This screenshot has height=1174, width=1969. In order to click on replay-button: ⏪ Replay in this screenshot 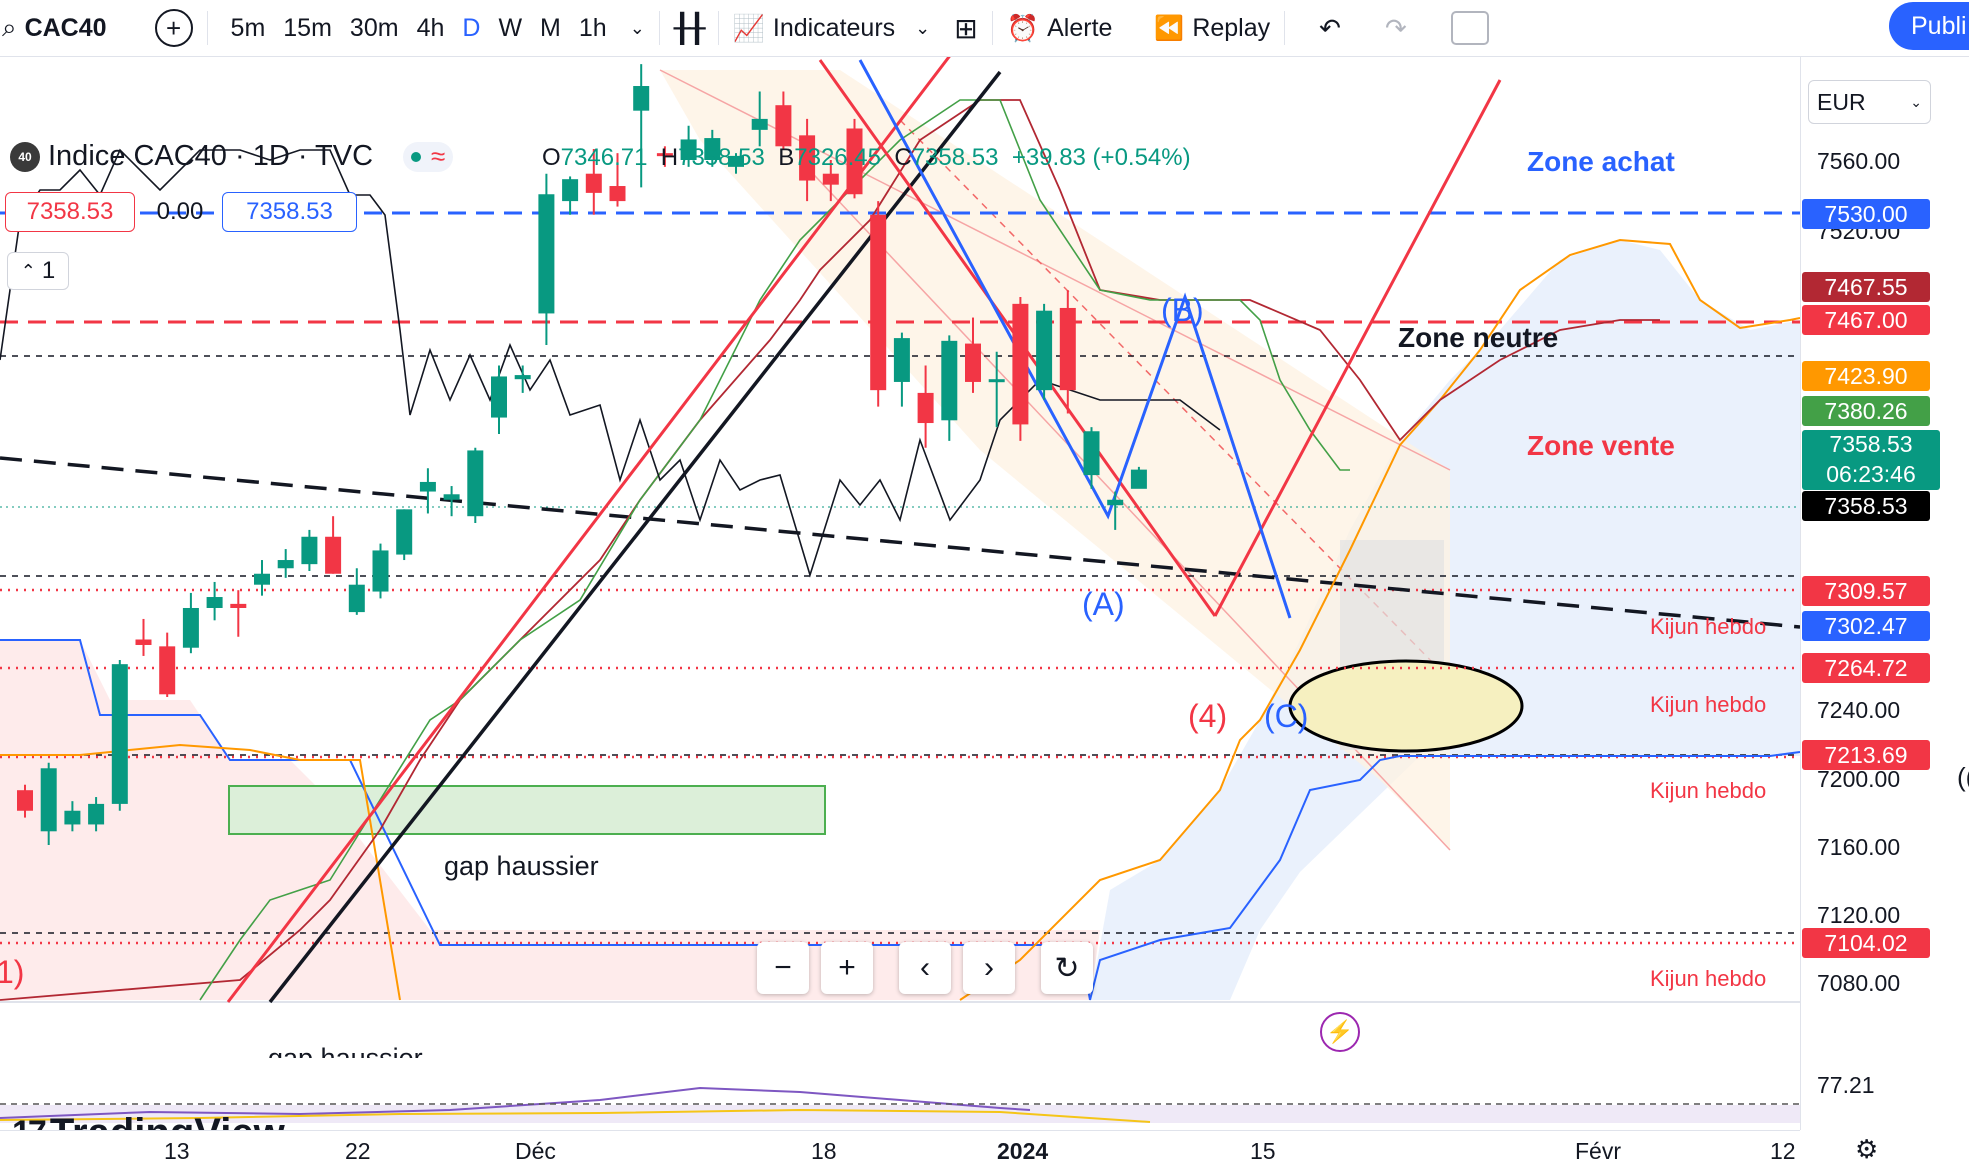, I will do `click(1212, 27)`.